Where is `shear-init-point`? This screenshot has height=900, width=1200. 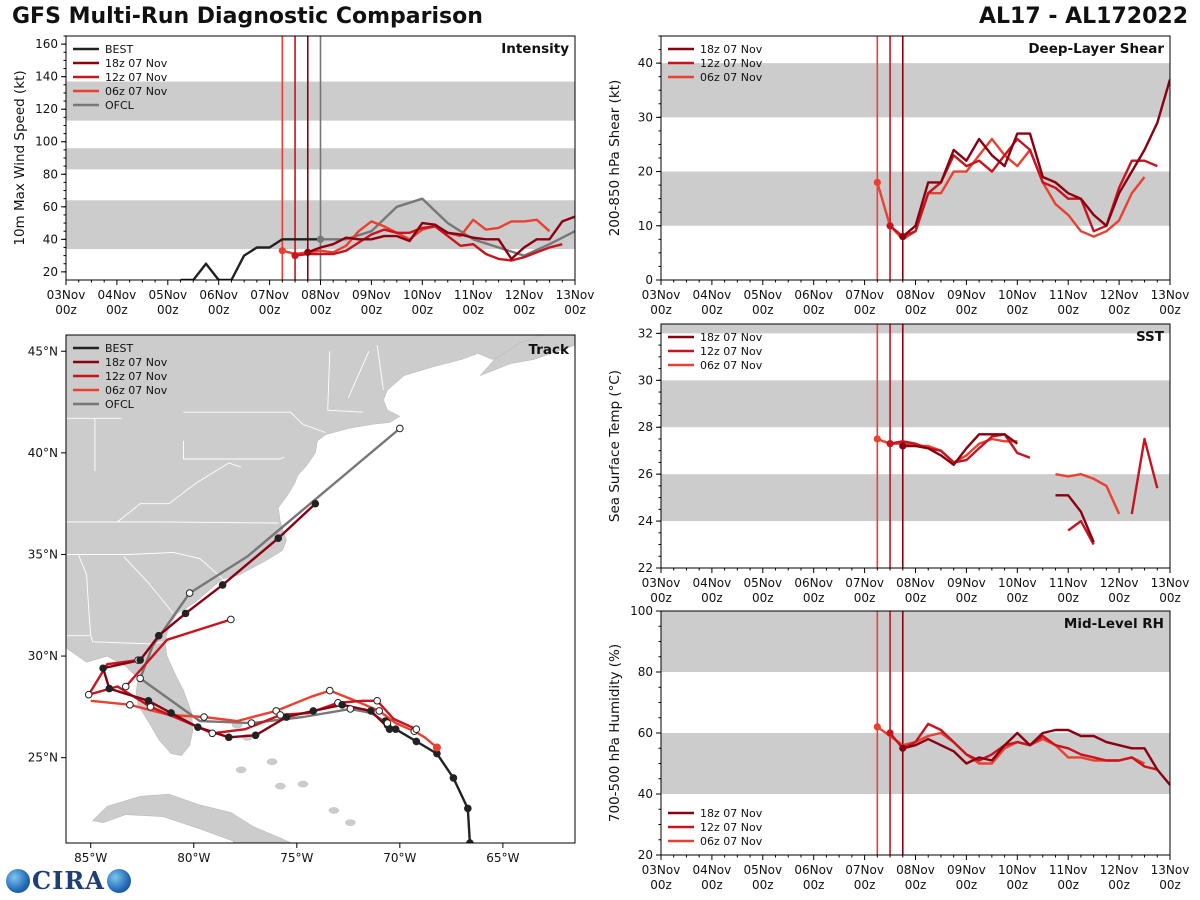 shear-init-point is located at coordinates (903, 237).